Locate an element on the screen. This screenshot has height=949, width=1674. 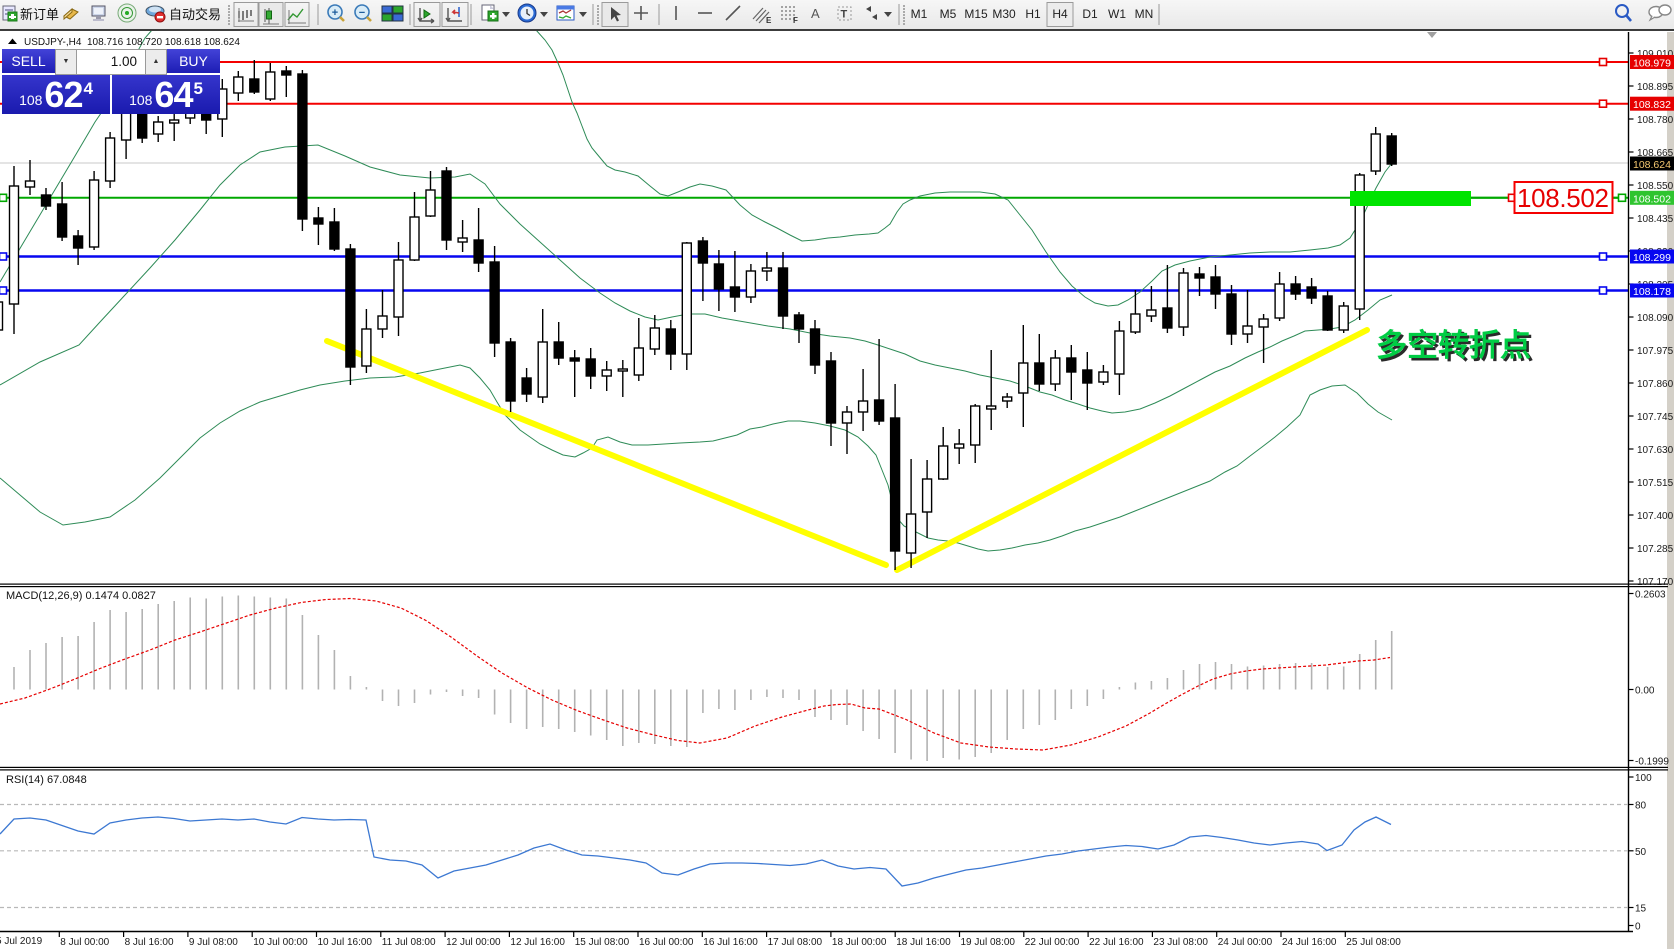
svg-text: 108.832 is located at coordinates (1652, 105).